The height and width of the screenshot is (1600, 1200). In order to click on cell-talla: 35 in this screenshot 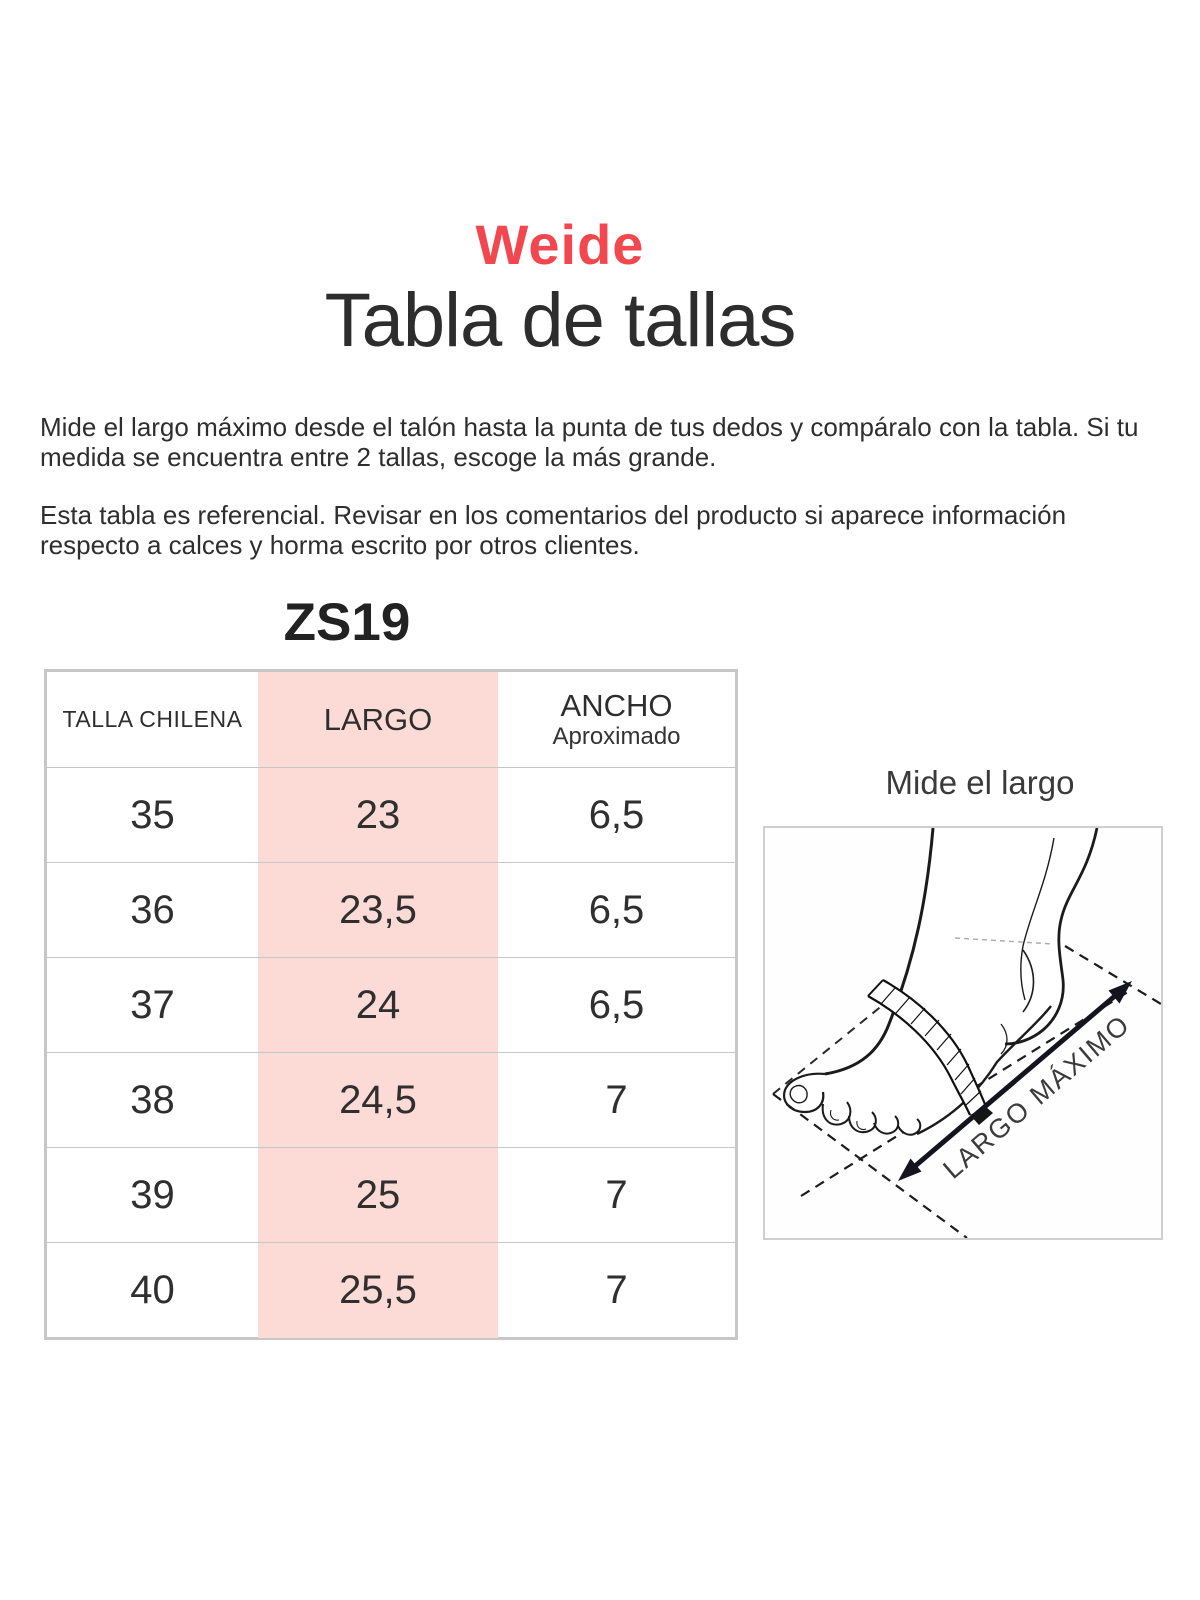, I will do `click(152, 814)`.